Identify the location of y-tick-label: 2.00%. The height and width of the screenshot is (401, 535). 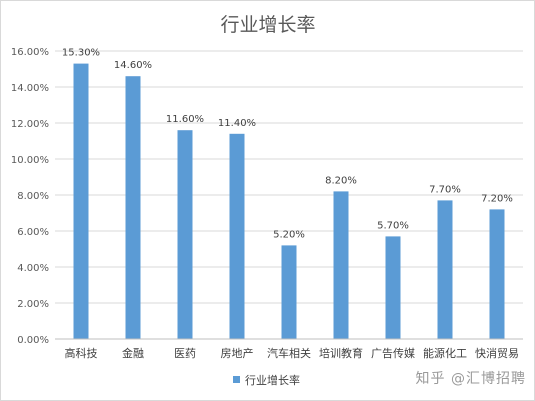
(33, 304).